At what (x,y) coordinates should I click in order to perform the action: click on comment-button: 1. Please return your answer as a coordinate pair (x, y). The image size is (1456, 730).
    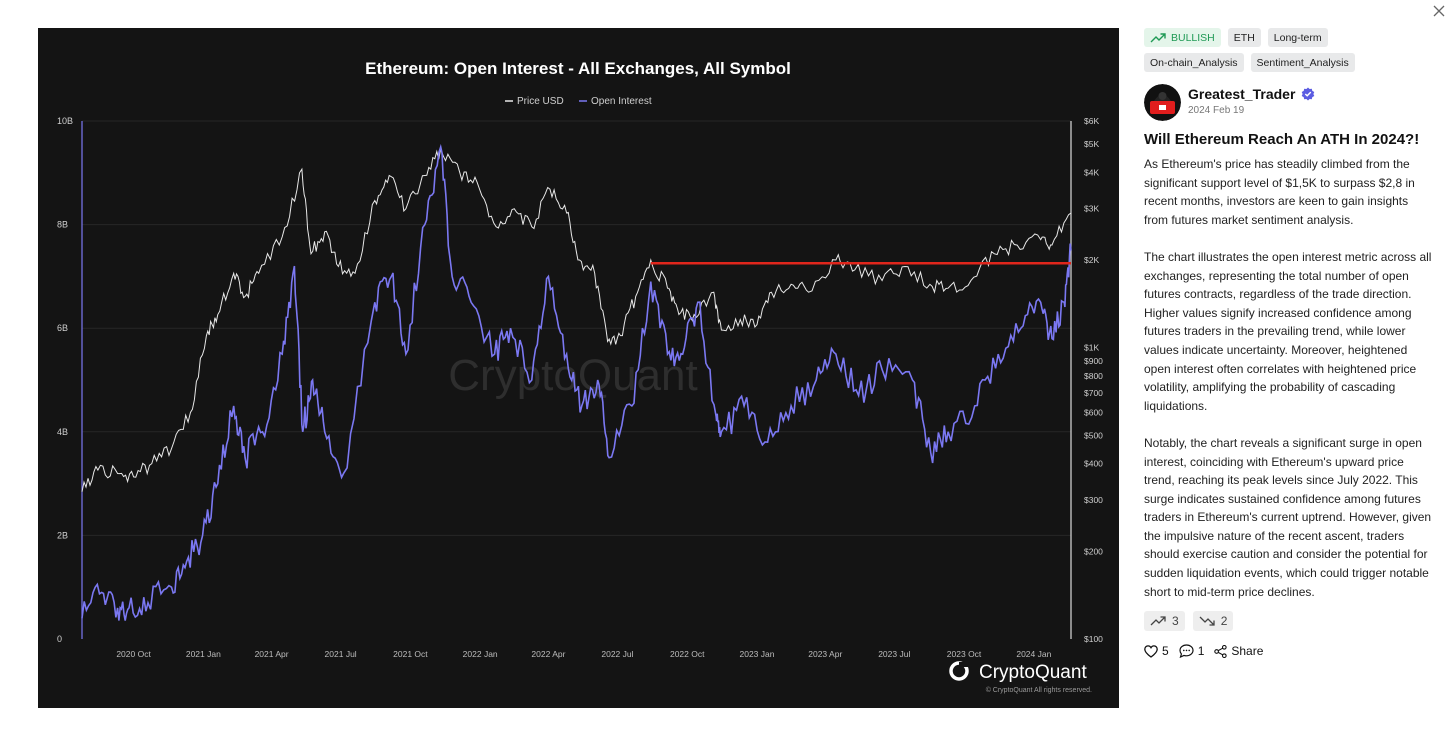
    Looking at the image, I should click on (1192, 651).